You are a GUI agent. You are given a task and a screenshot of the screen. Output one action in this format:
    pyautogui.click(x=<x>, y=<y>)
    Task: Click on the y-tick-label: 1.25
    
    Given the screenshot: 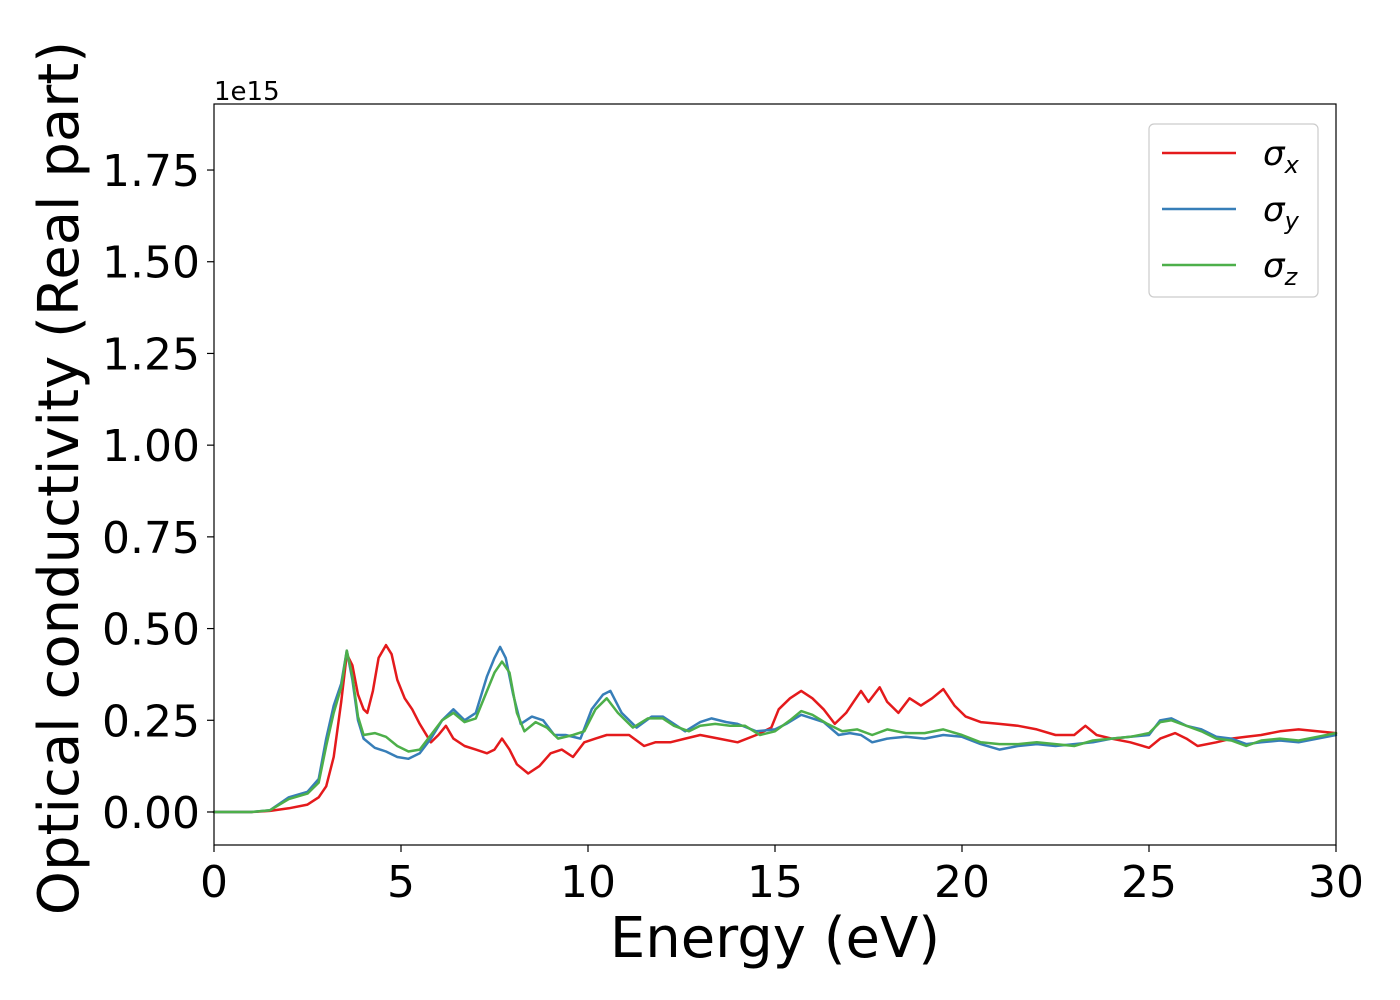 What is the action you would take?
    pyautogui.click(x=151, y=354)
    